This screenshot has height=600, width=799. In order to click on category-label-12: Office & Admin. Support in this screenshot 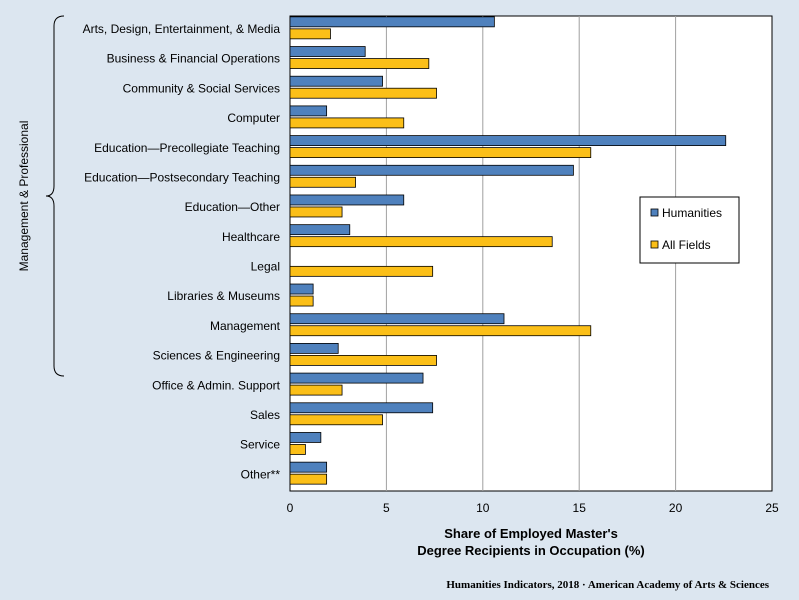, I will do `click(216, 385)`.